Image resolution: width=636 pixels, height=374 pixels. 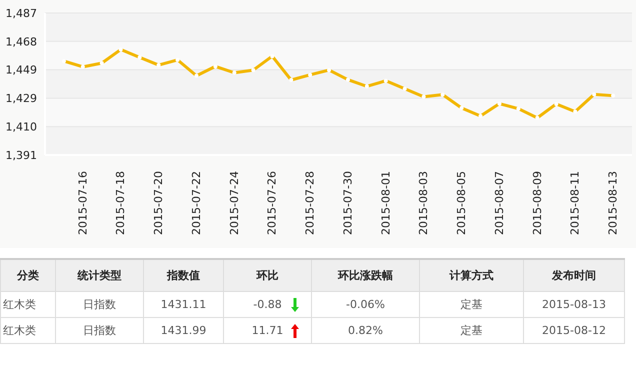 What do you see at coordinates (28, 275) in the screenshot?
I see `text: 分类` at bounding box center [28, 275].